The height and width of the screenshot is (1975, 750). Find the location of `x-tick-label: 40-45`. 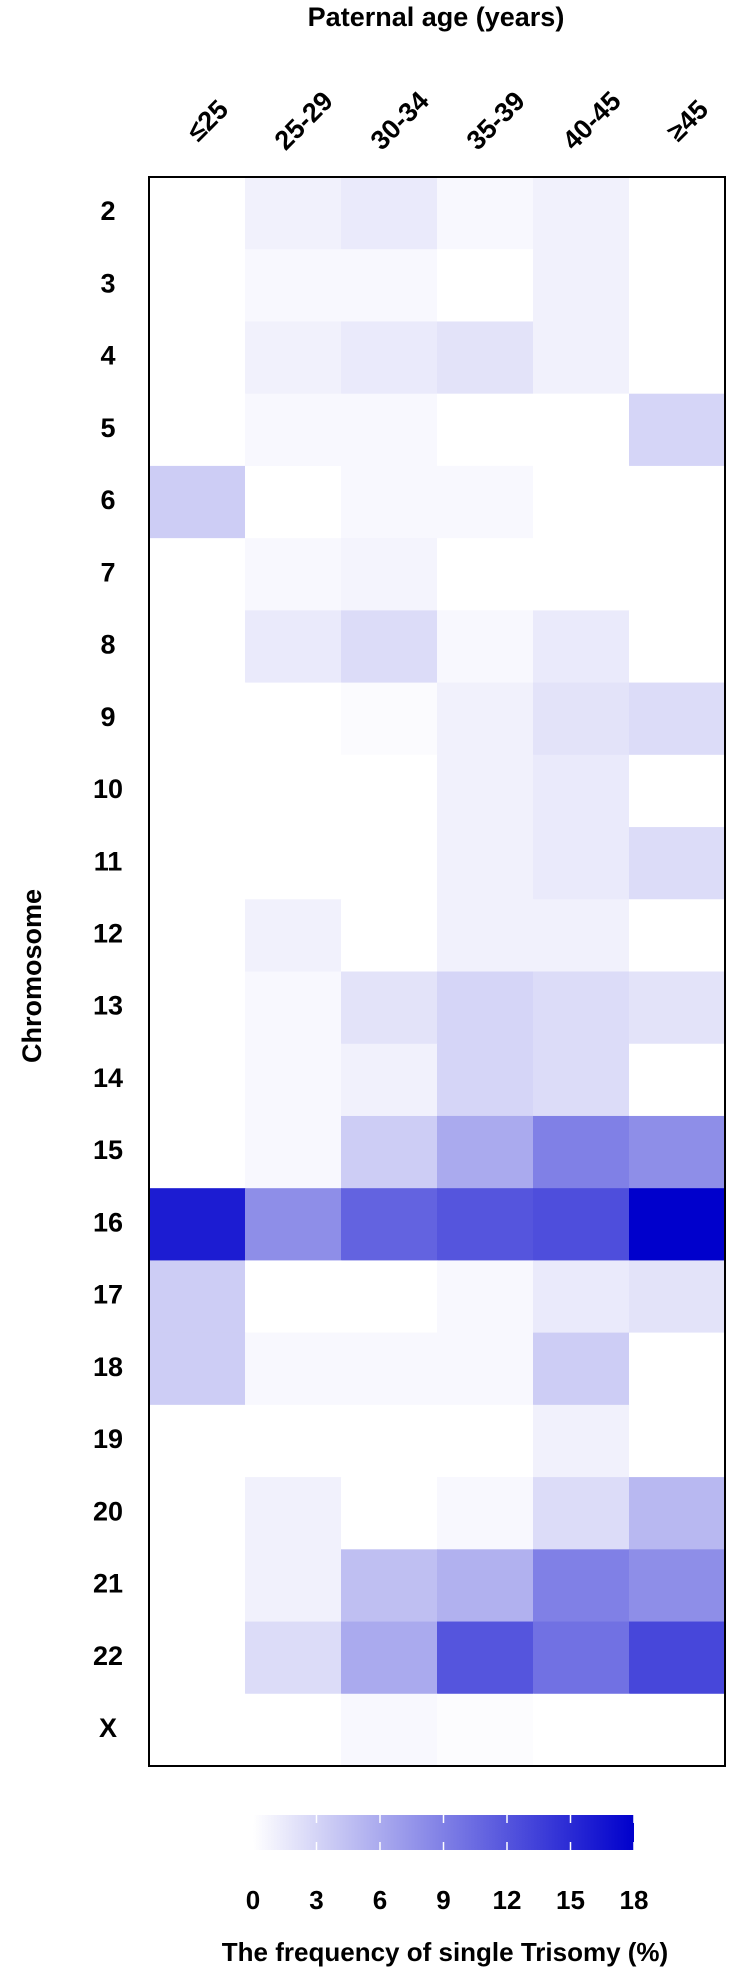

x-tick-label: 40-45 is located at coordinates (592, 121).